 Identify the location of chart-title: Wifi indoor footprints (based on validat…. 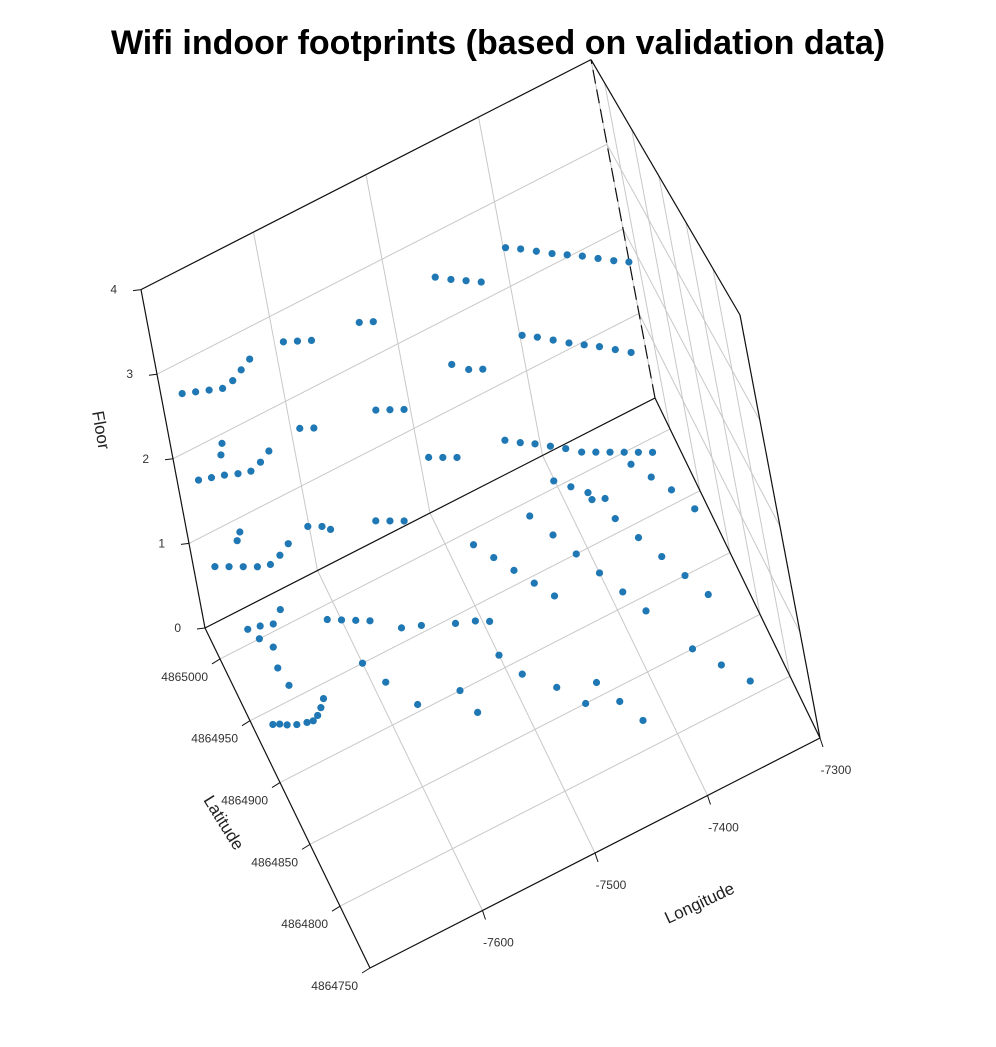
(498, 43).